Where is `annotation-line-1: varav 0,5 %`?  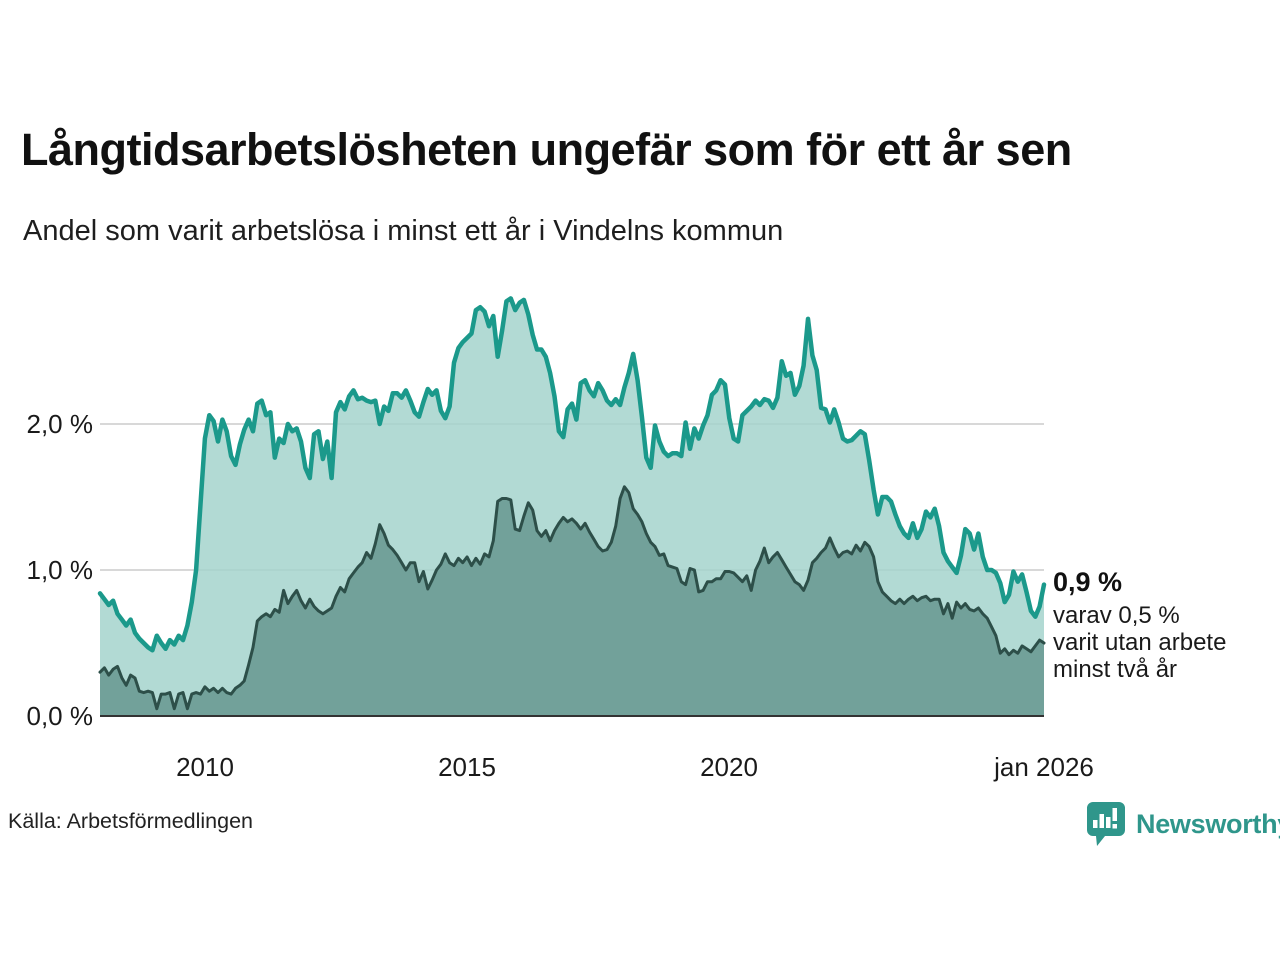
annotation-line-1: varav 0,5 % is located at coordinates (1116, 615).